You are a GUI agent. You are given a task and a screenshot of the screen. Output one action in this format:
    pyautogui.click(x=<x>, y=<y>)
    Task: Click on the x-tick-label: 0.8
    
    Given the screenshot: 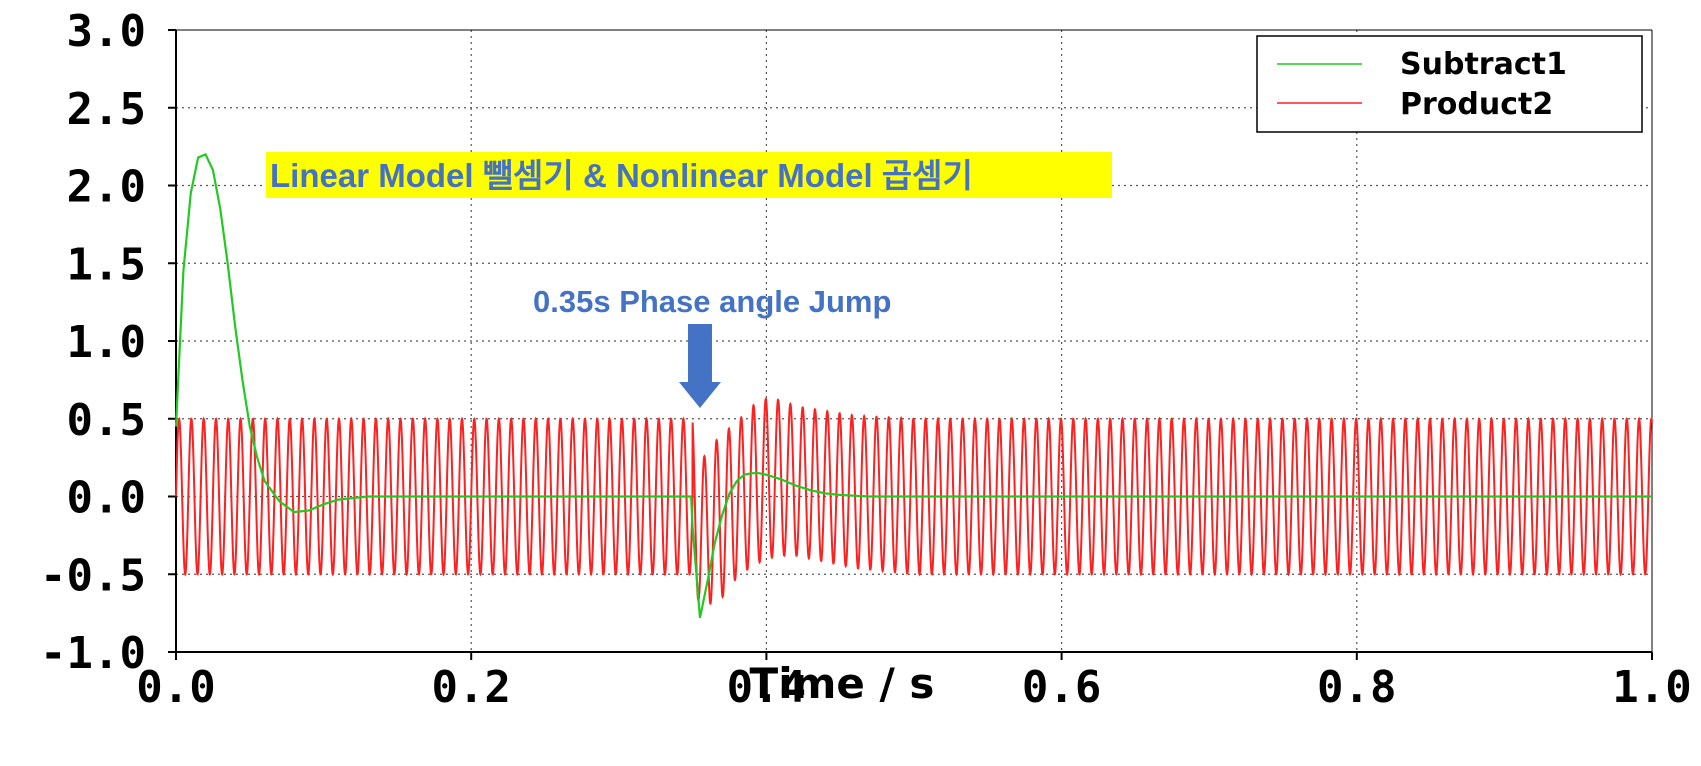 What is the action you would take?
    pyautogui.click(x=1356, y=687)
    